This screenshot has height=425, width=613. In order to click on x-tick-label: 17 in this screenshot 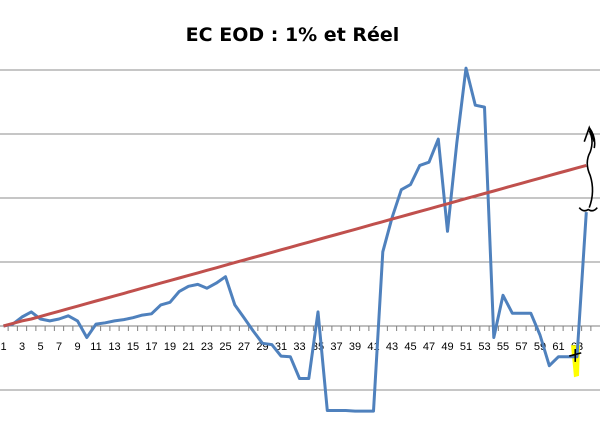, I will do `click(151, 347)`.